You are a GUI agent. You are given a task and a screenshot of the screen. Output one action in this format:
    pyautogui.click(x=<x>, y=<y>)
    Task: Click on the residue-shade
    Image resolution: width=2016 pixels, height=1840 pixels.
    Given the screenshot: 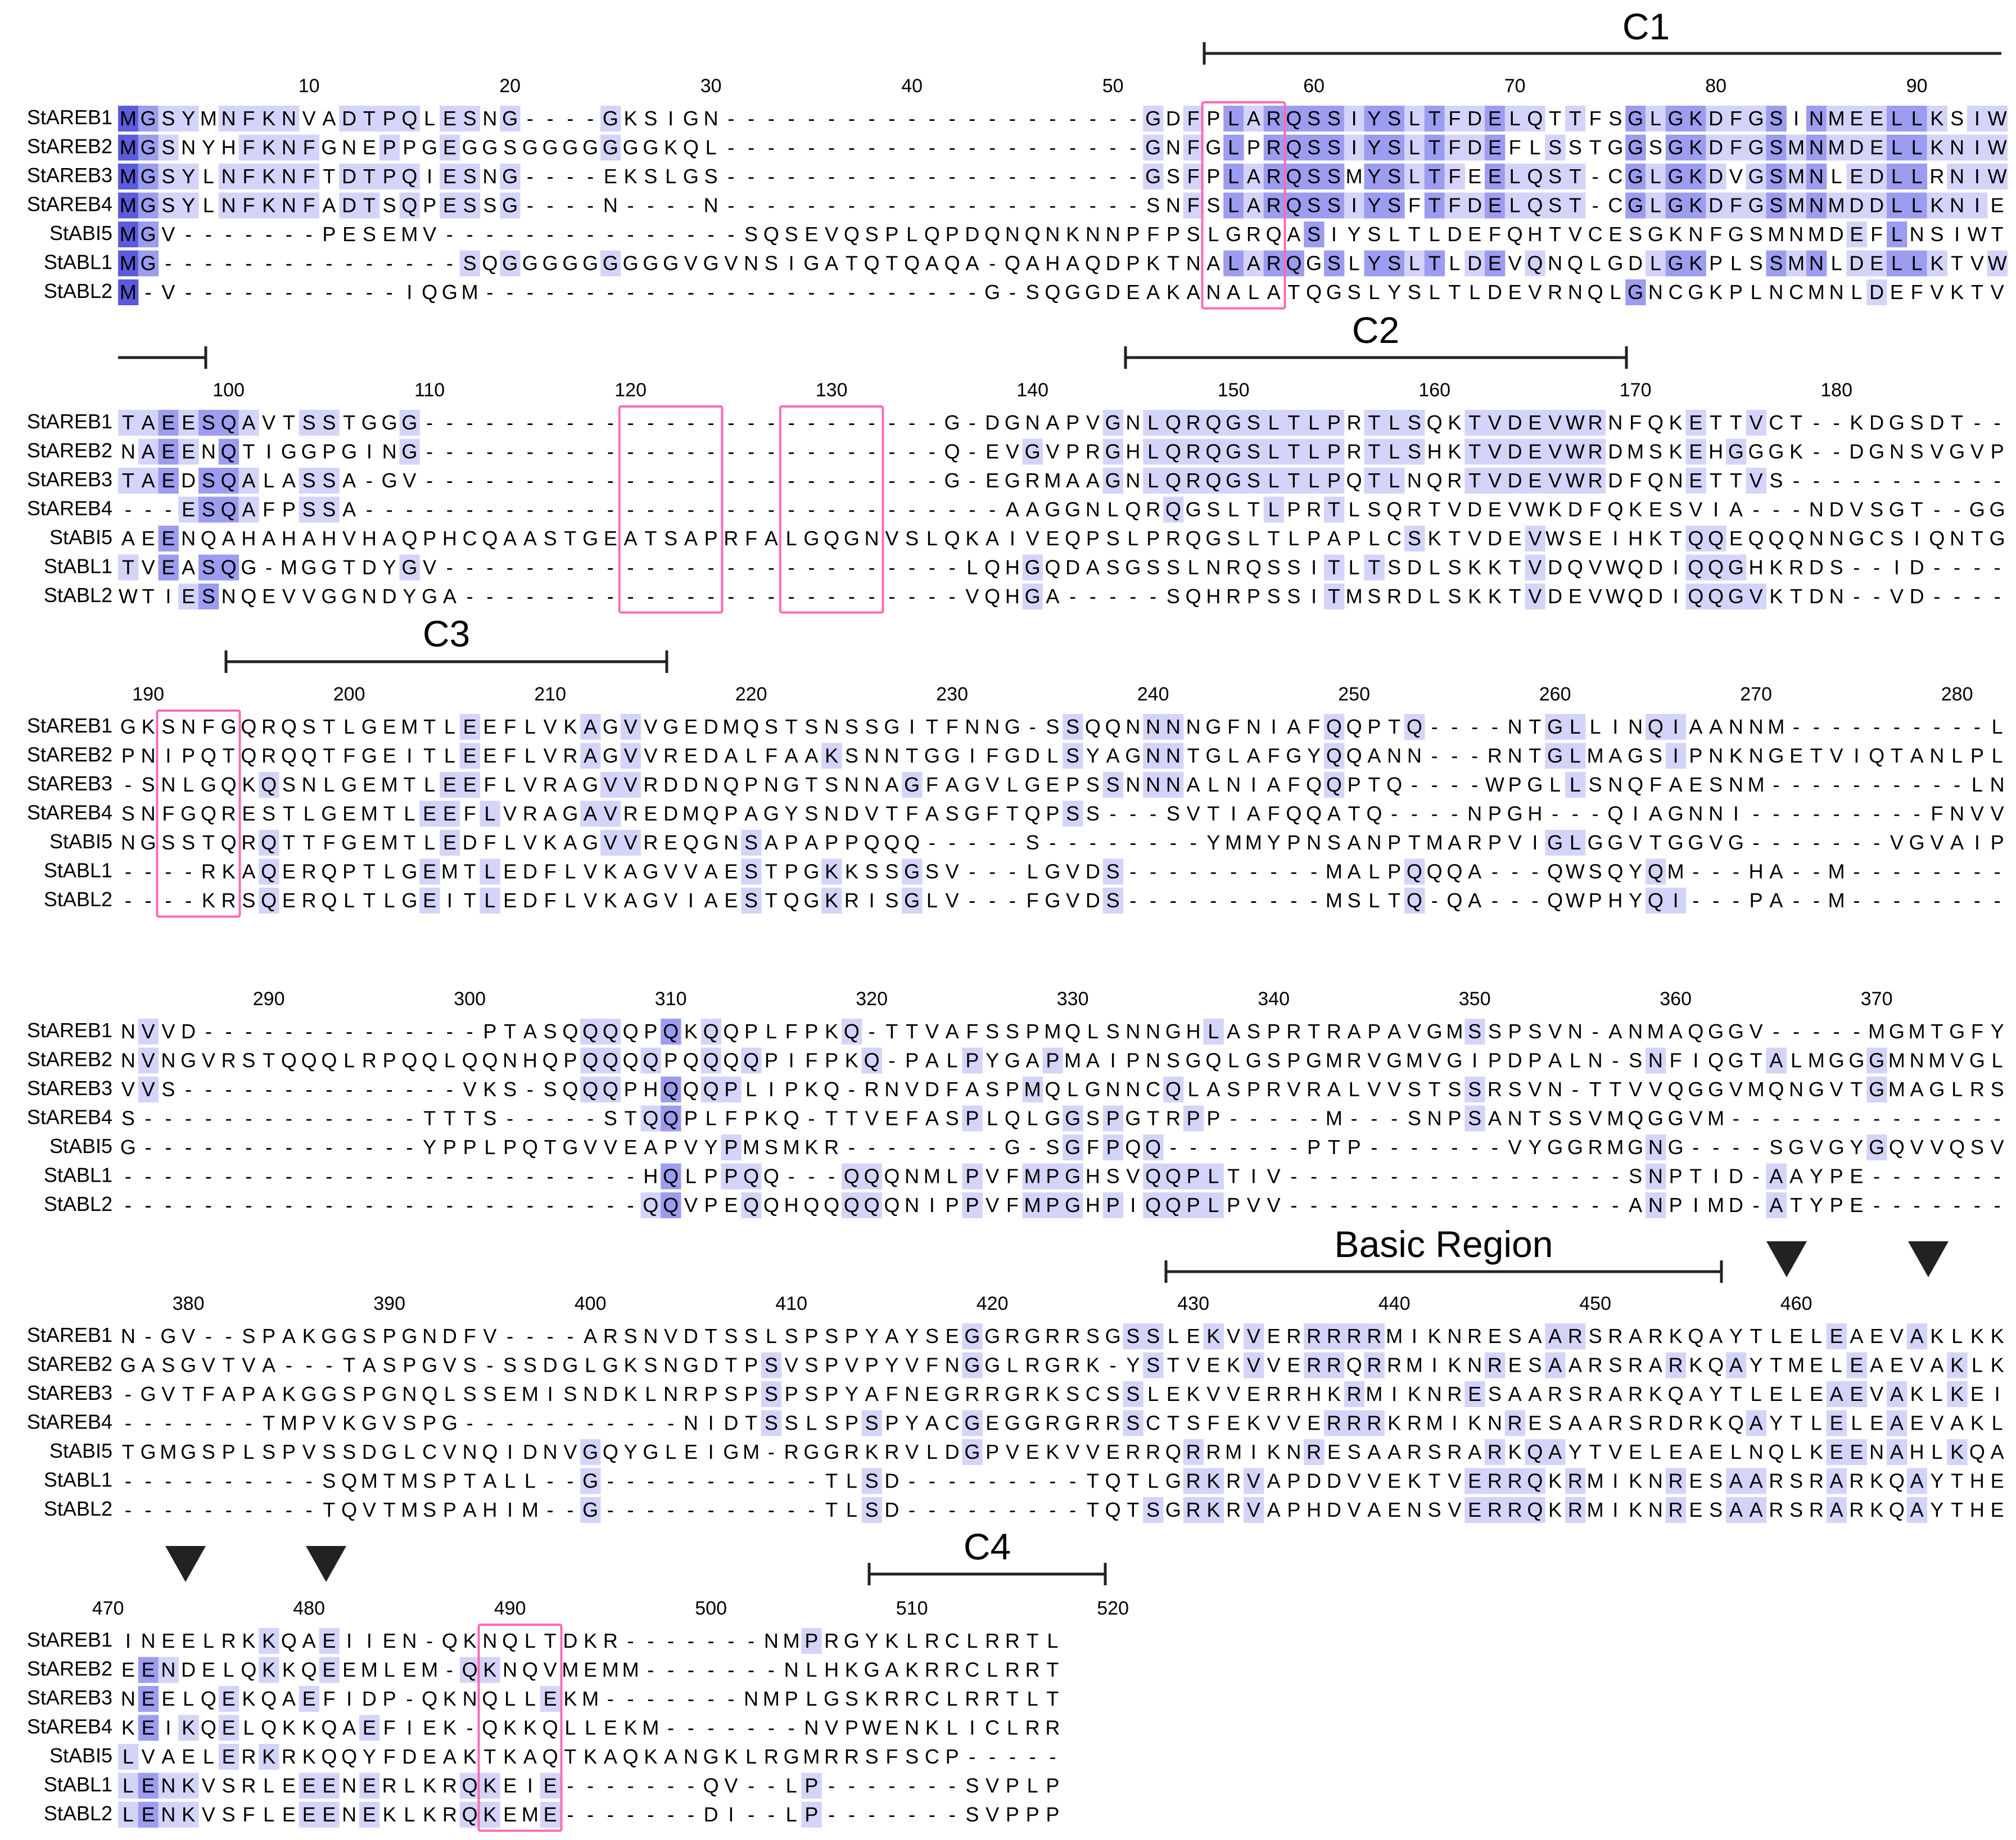 What is the action you would take?
    pyautogui.click(x=409, y=176)
    